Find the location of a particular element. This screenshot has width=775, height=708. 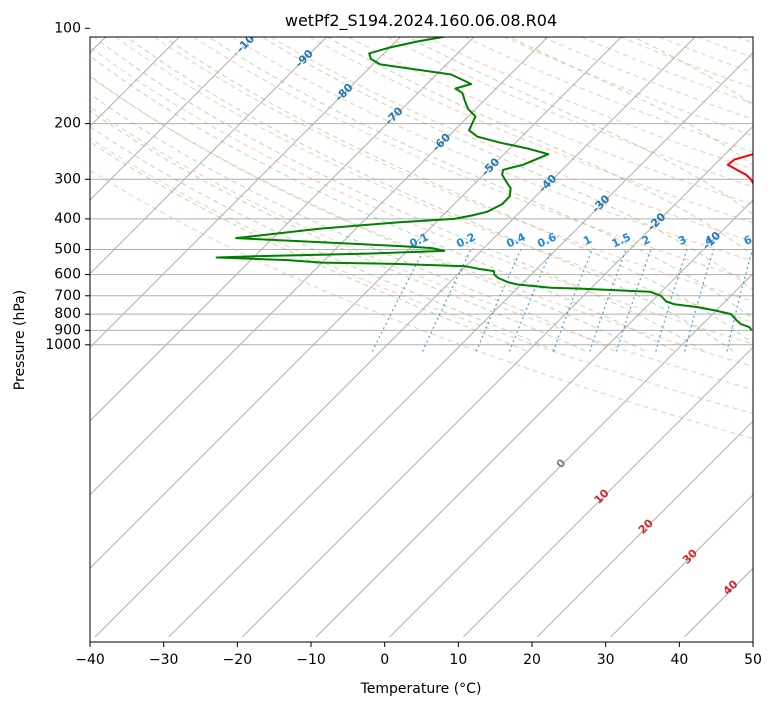

y-tick-label: 300 is located at coordinates (67, 179).